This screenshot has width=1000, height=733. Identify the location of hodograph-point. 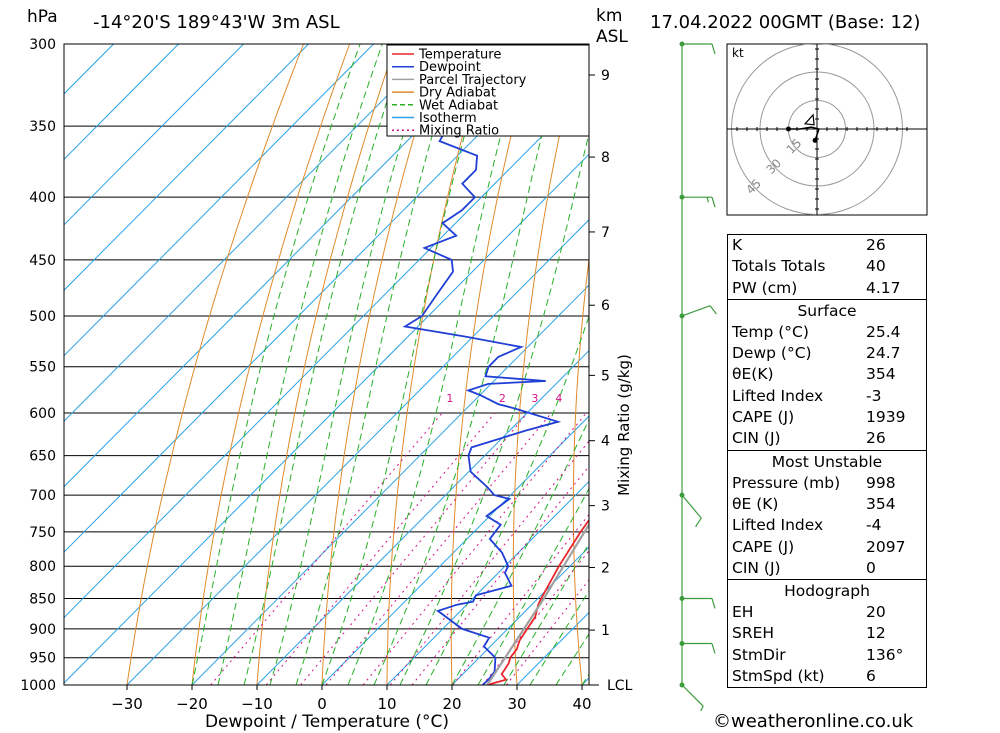
(788, 129).